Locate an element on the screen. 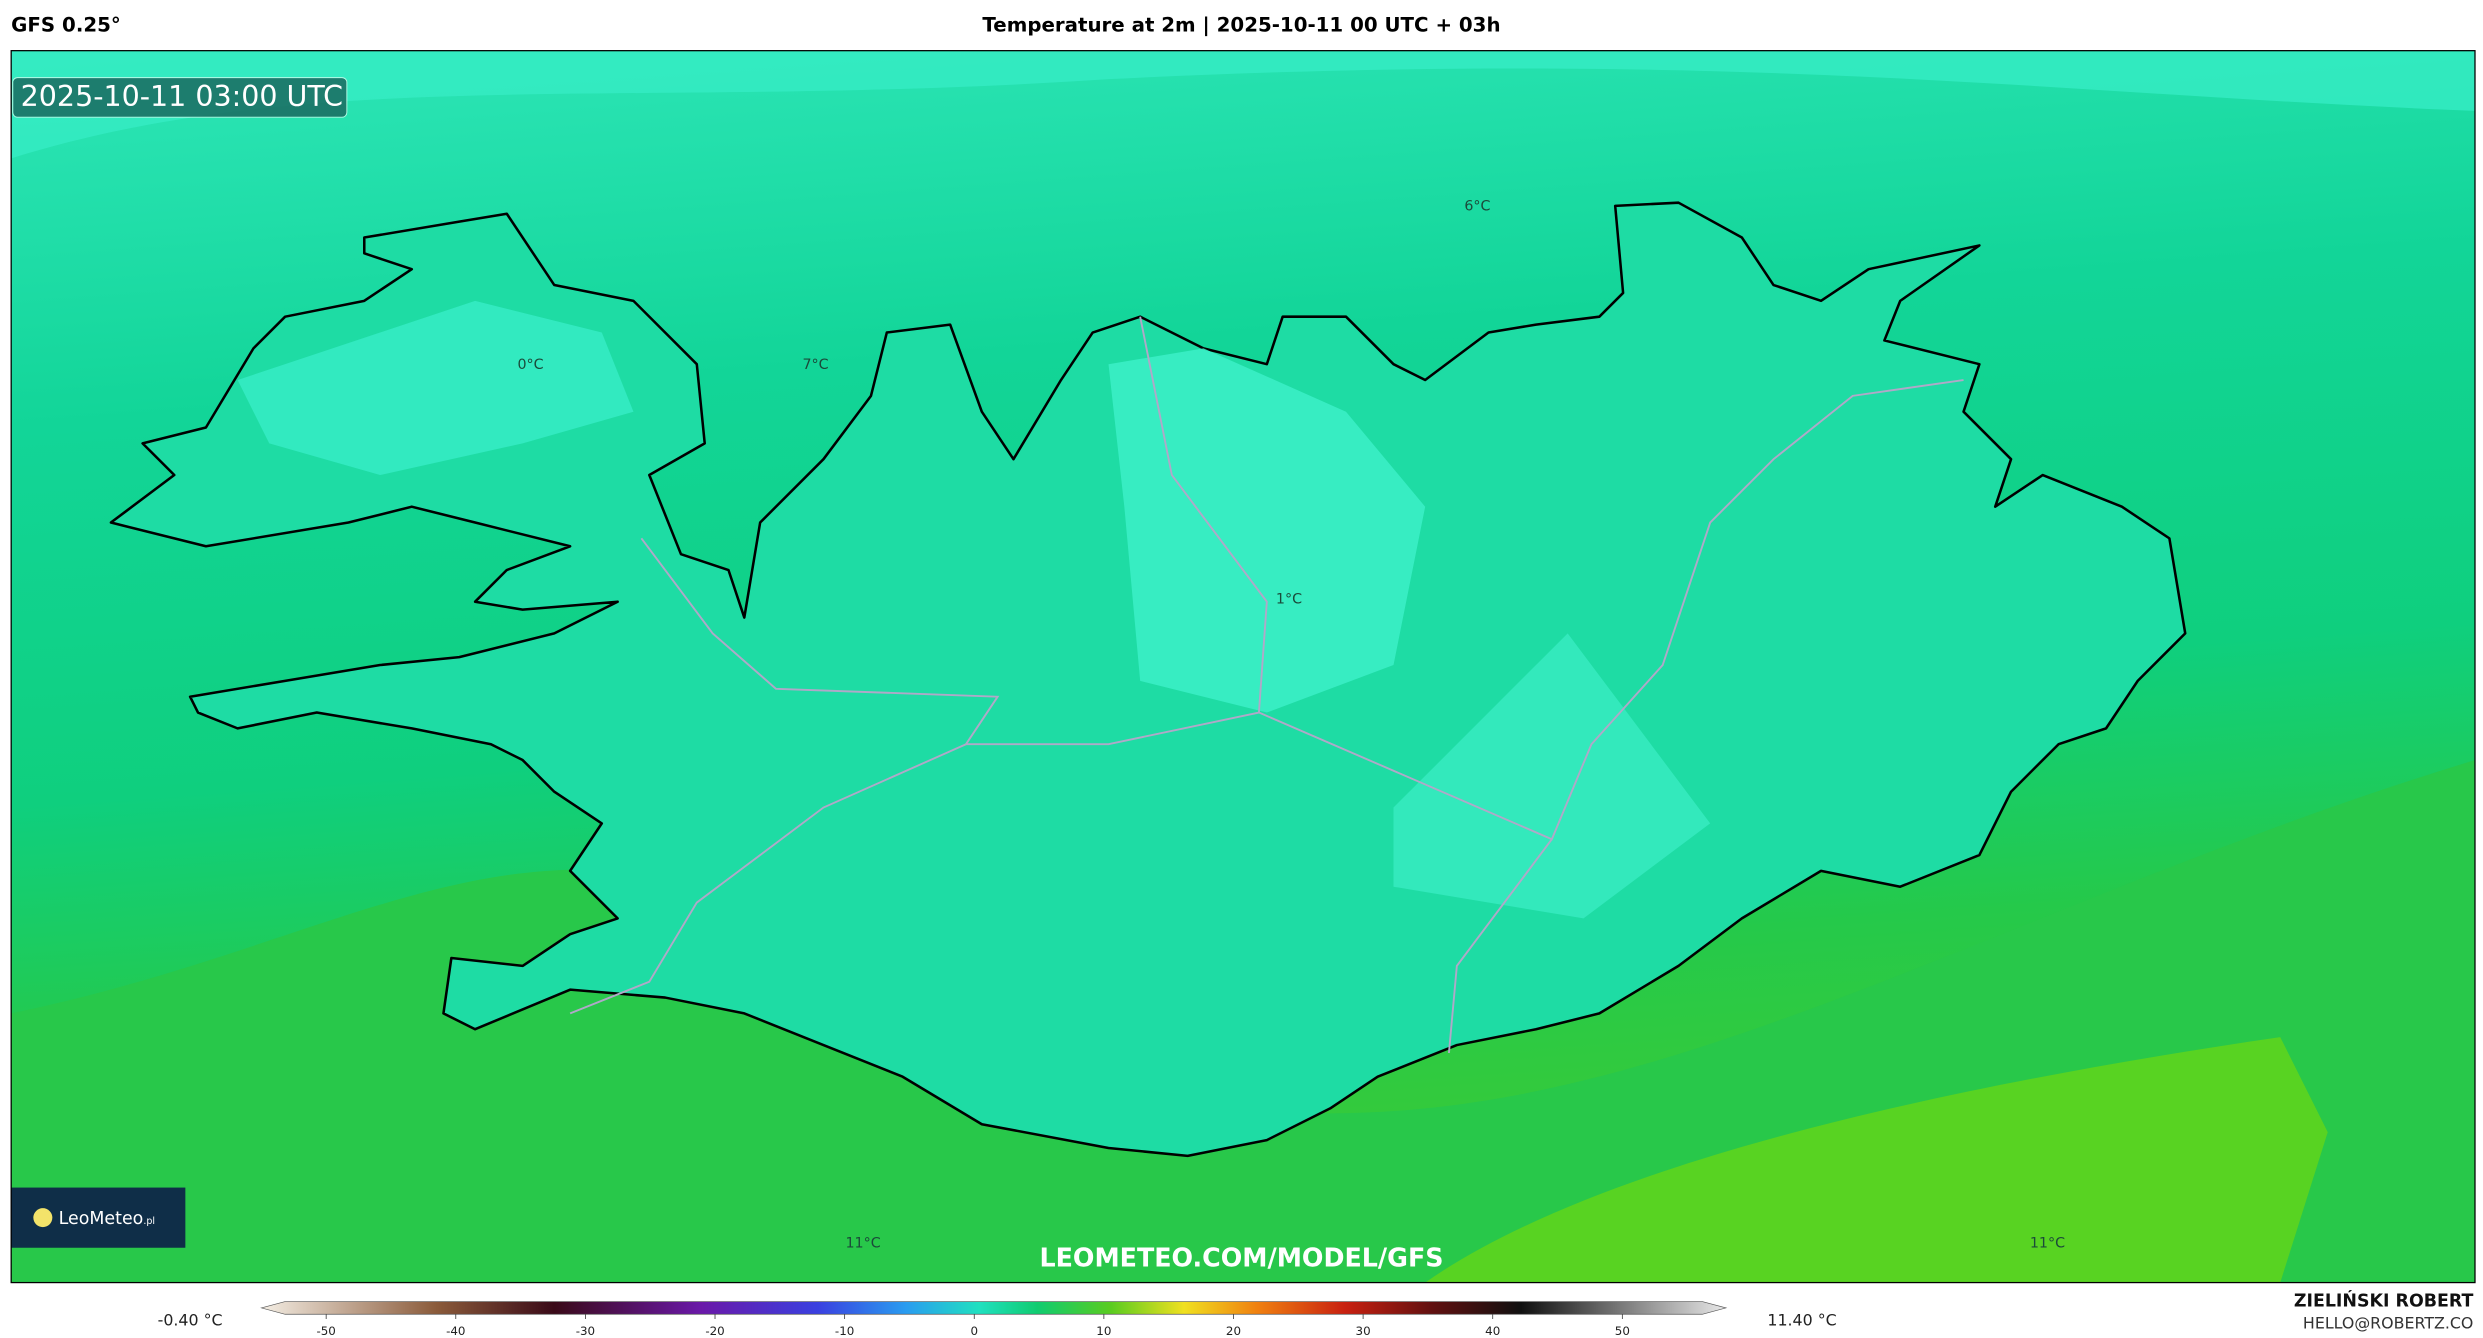  colorbar-tick-label: -30 is located at coordinates (585, 1331).